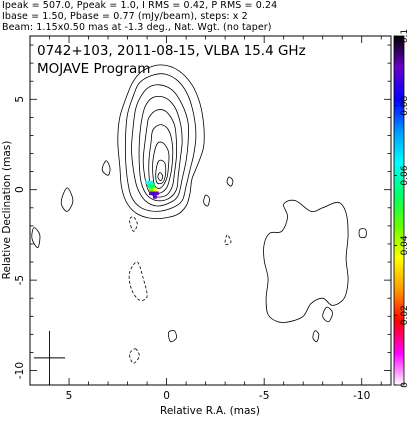 This screenshot has height=424, width=409. Describe the element at coordinates (361, 396) in the screenshot. I see `x-tick-label: -10` at that location.